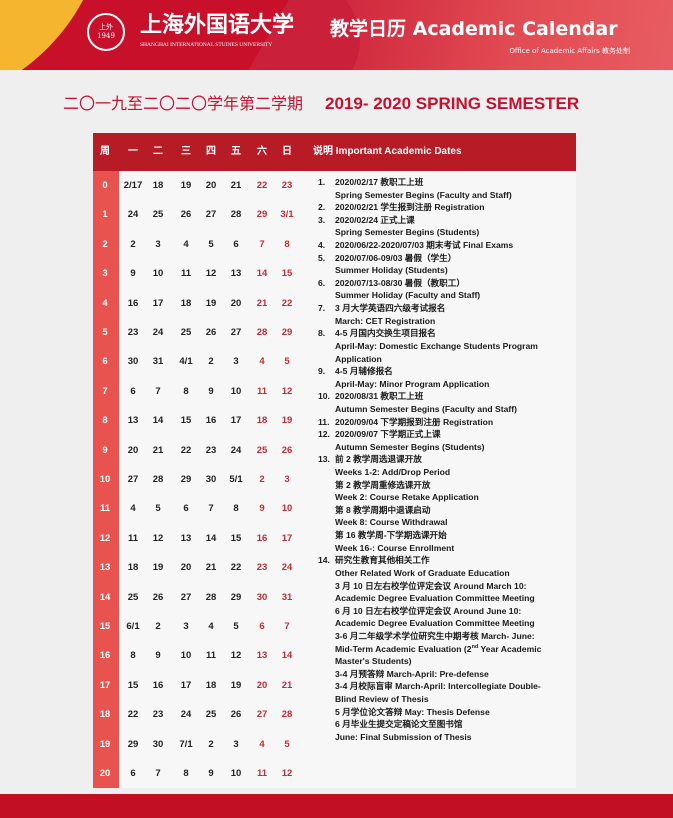  What do you see at coordinates (378, 459) in the screenshot?
I see `note-line: 前 2 教学周选退课开放` at bounding box center [378, 459].